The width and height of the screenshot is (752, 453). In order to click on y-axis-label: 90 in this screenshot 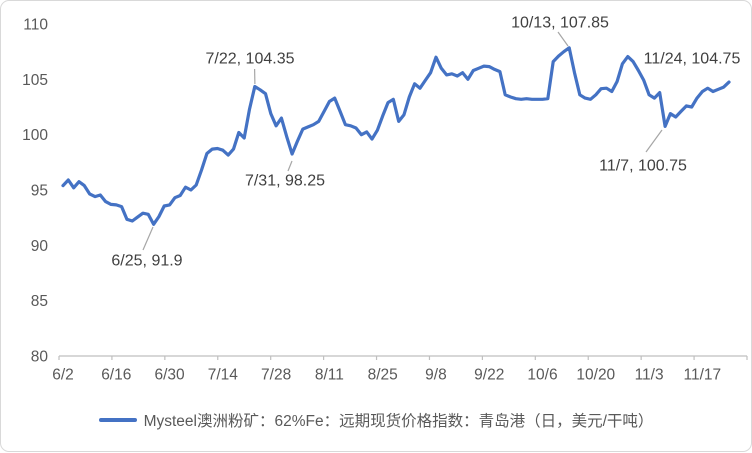, I will do `click(40, 246)`.